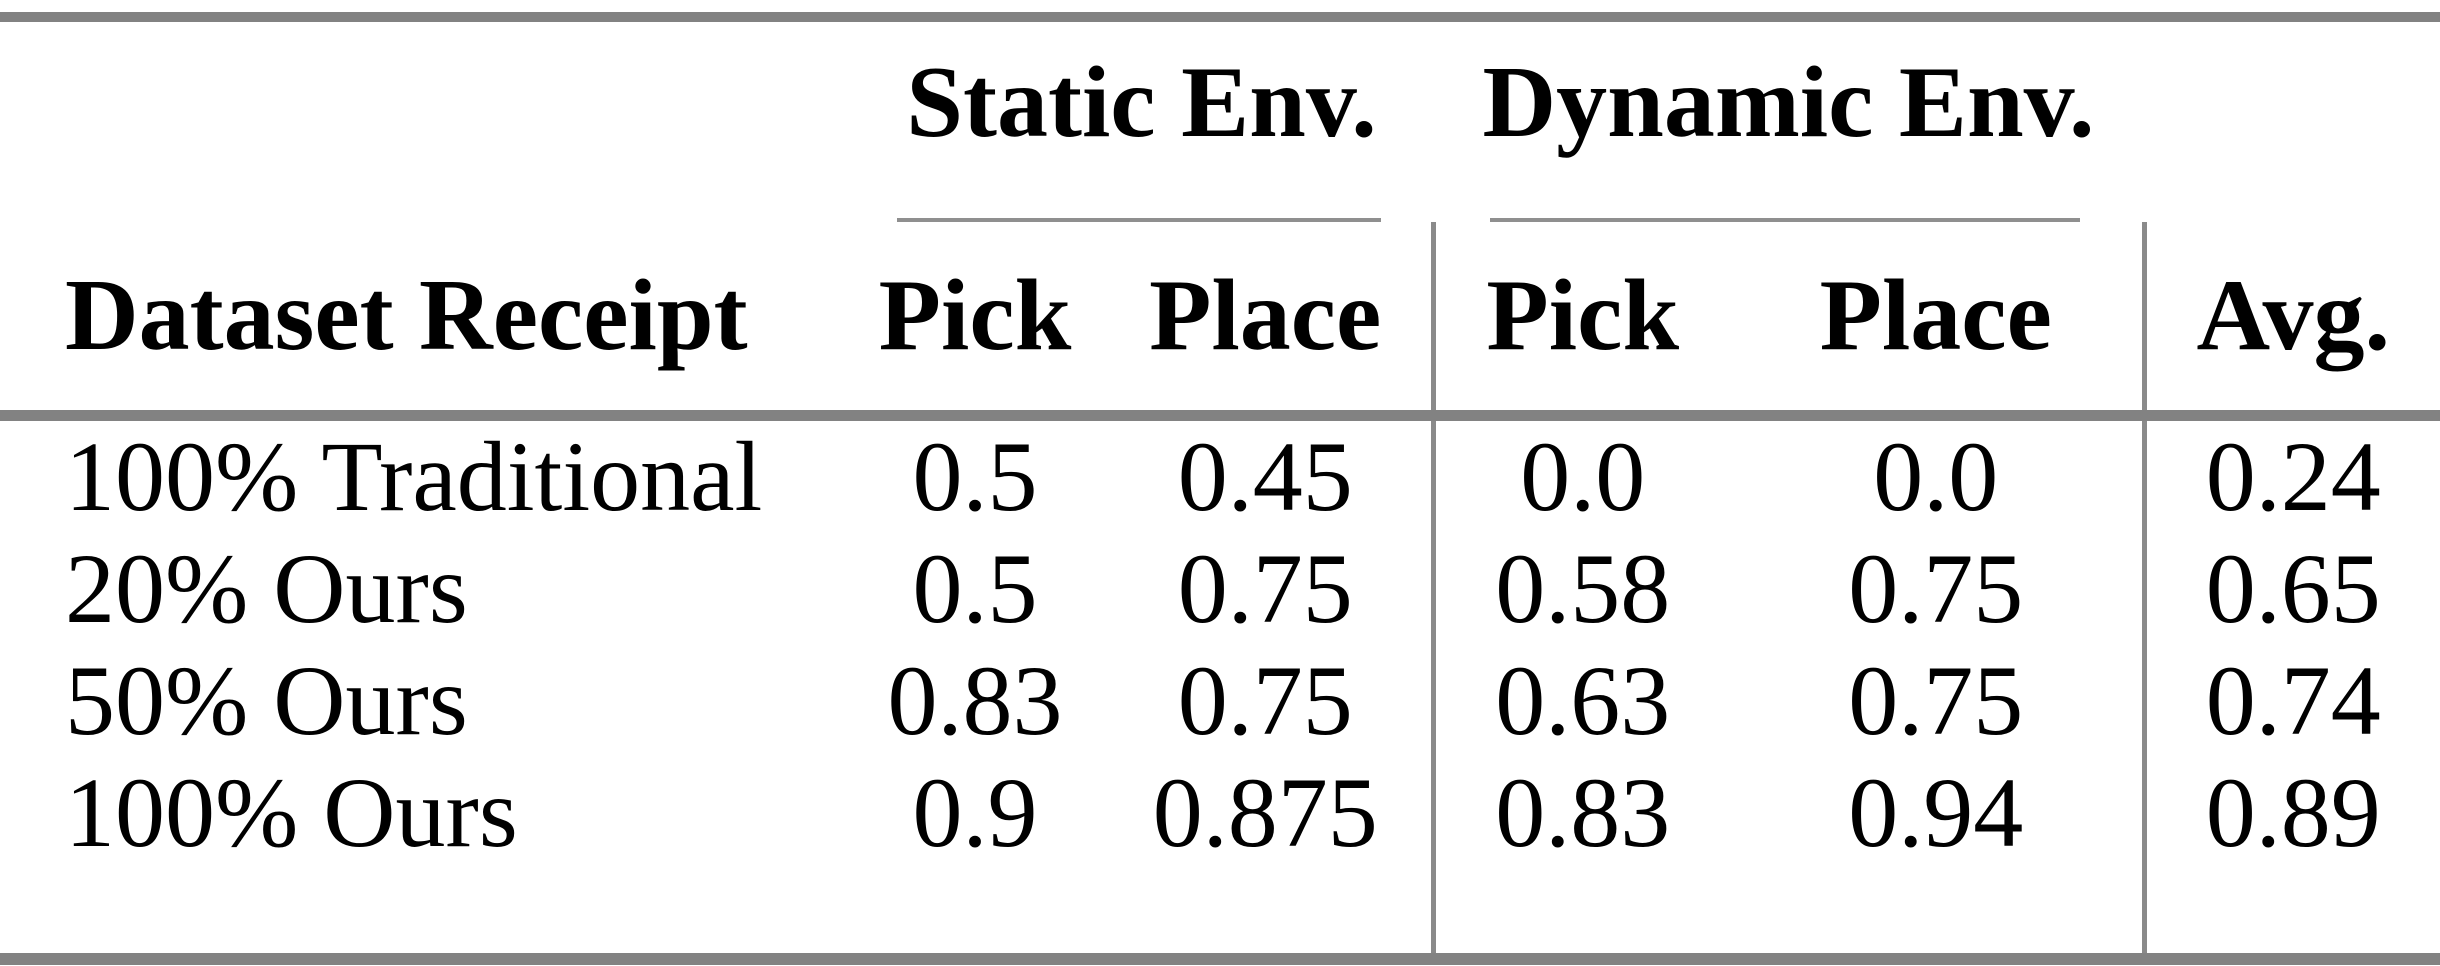 Image resolution: width=2440 pixels, height=966 pixels. I want to click on cell-avg: 0.74, so click(2290, 701).